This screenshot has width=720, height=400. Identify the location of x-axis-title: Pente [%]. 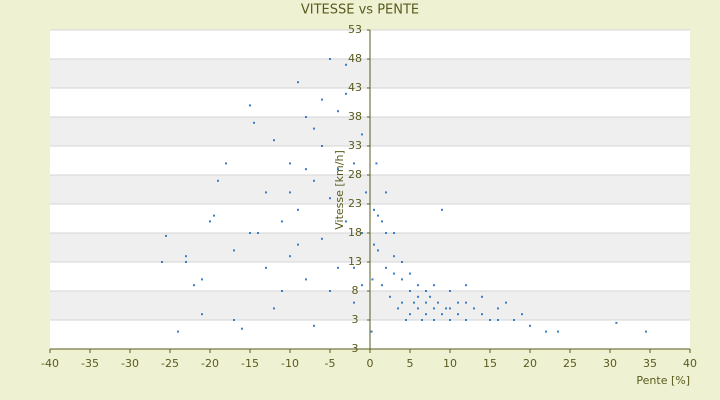
(663, 380).